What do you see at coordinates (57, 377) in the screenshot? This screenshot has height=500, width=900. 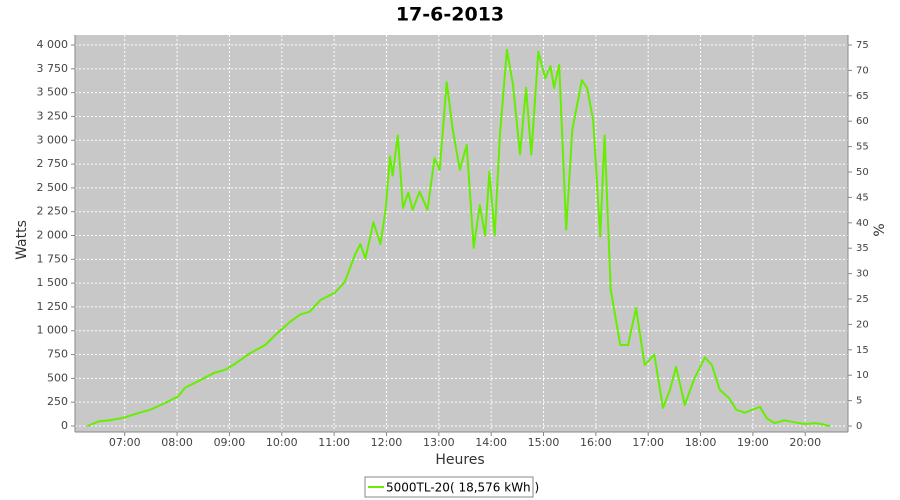 I see `y-tick-label: 500` at bounding box center [57, 377].